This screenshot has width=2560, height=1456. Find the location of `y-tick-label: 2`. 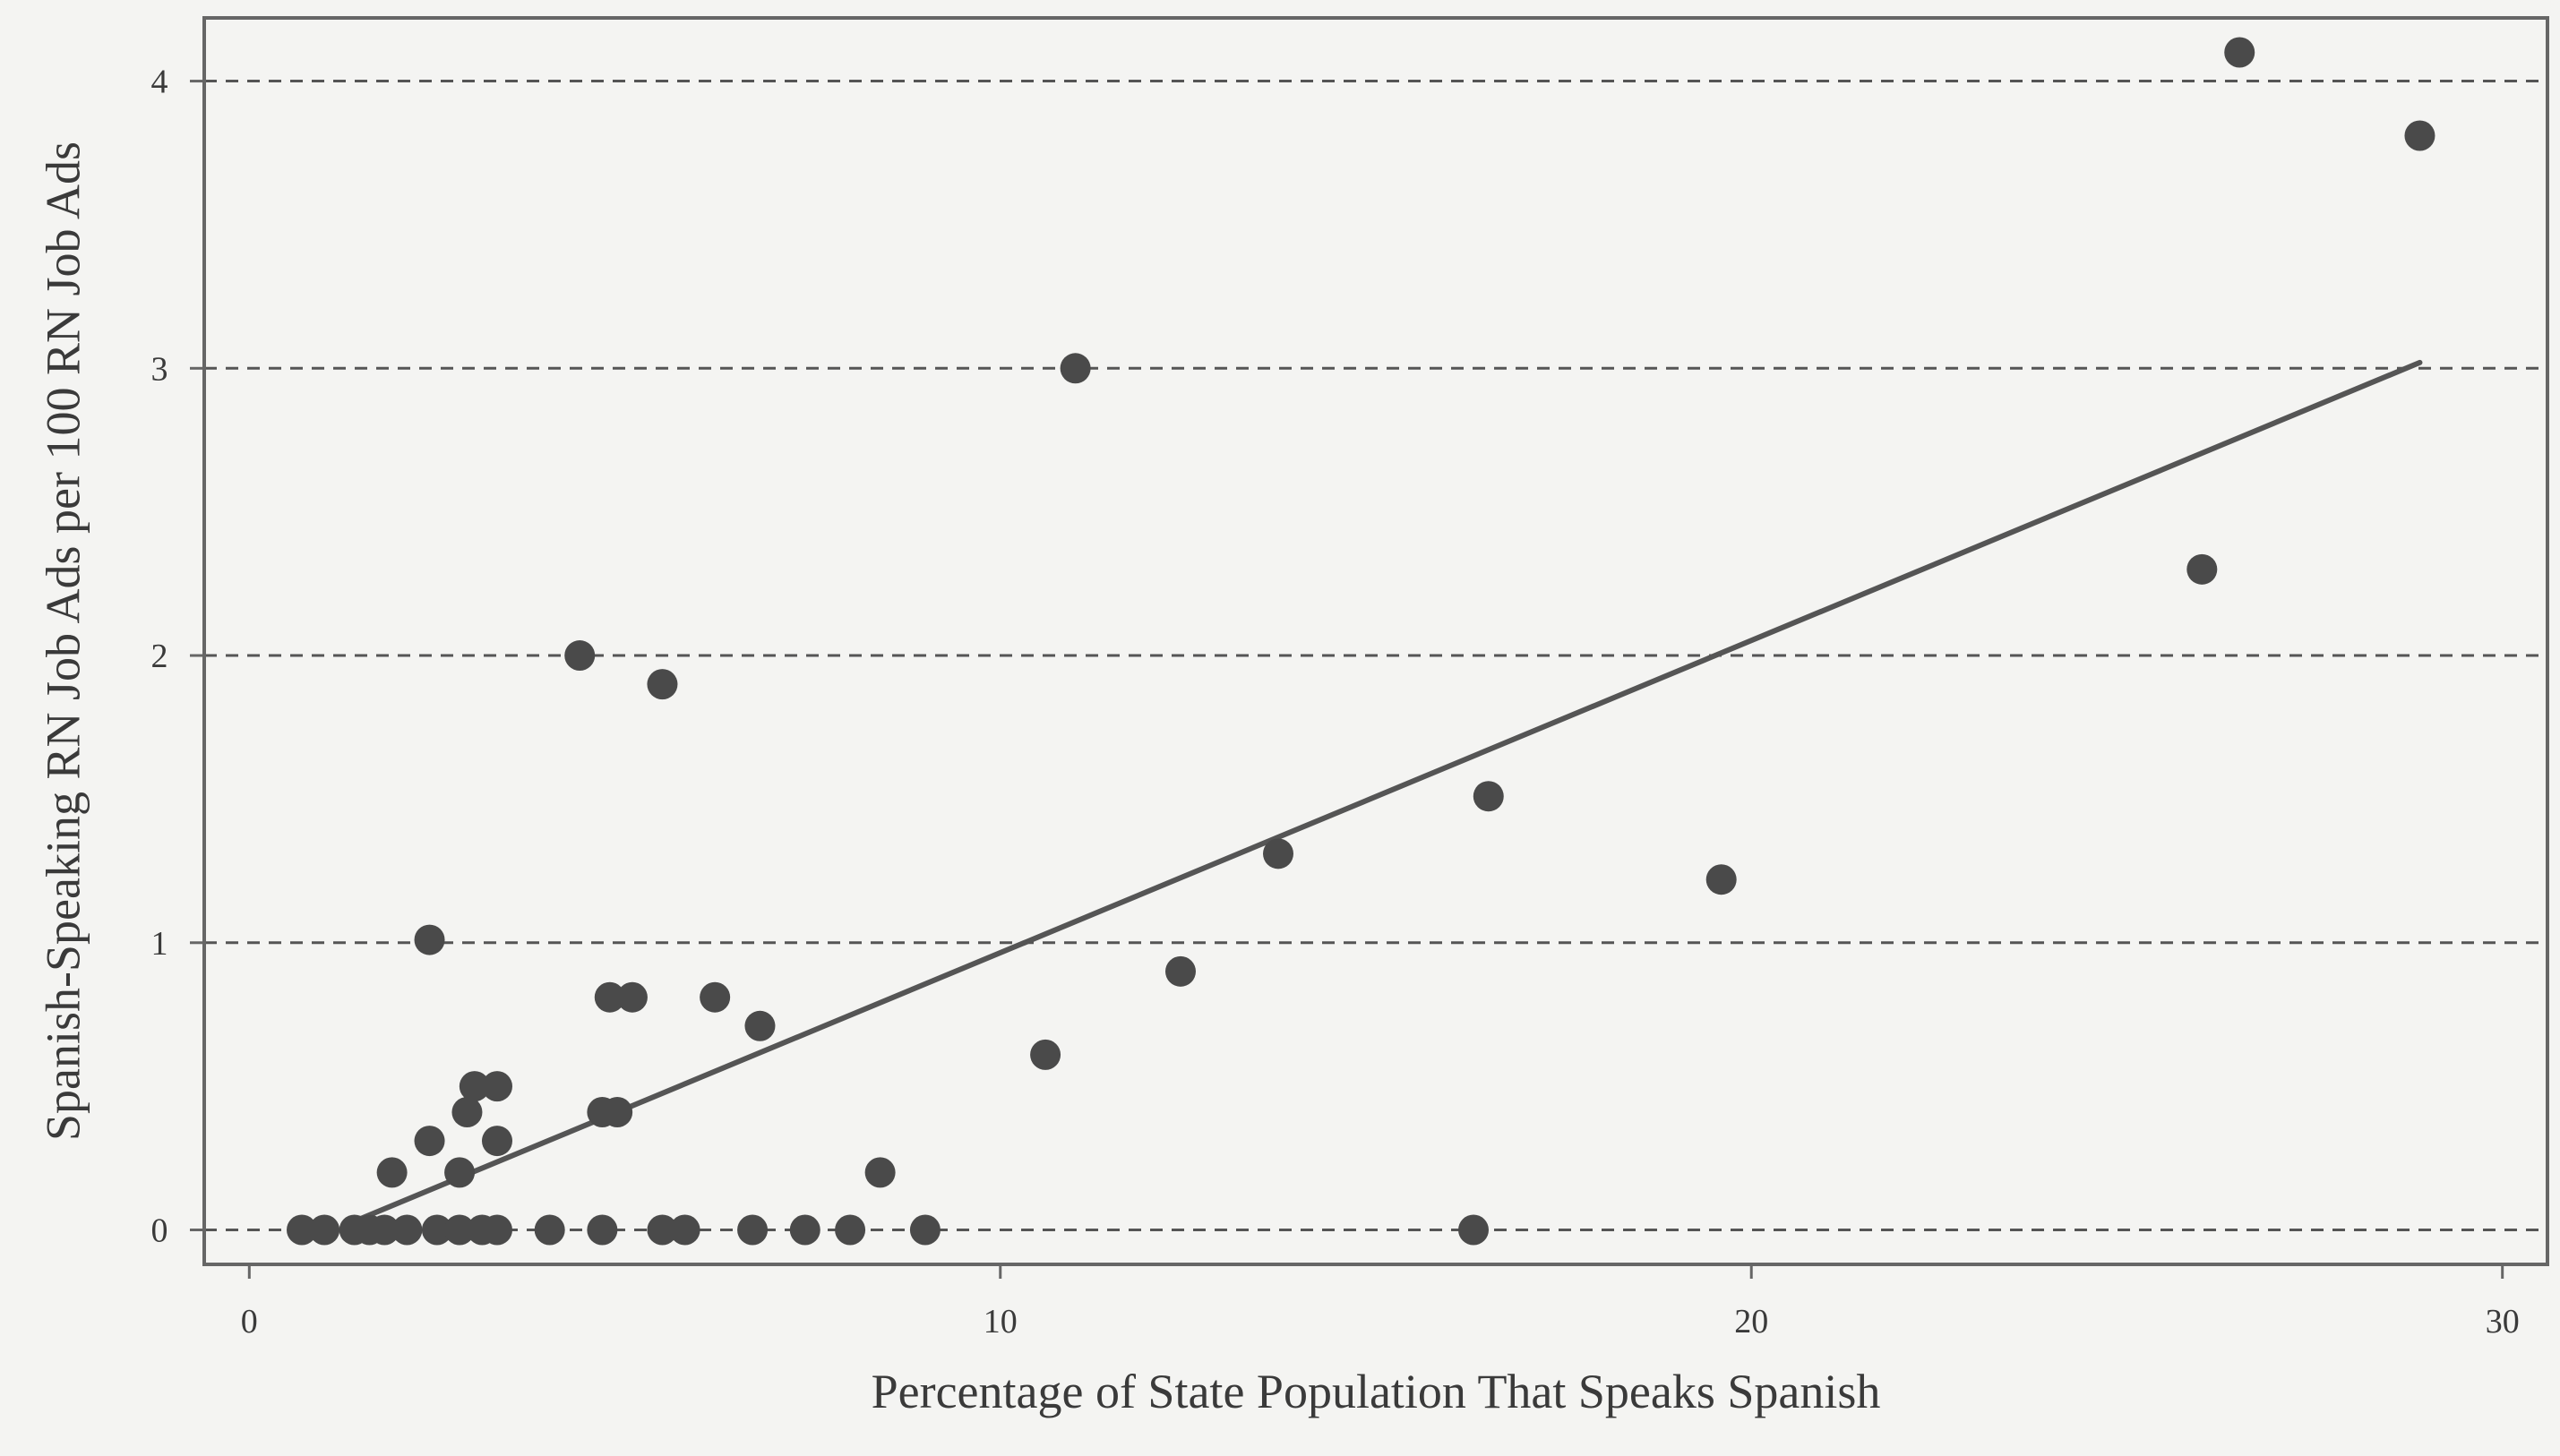

y-tick-label: 2 is located at coordinates (159, 656).